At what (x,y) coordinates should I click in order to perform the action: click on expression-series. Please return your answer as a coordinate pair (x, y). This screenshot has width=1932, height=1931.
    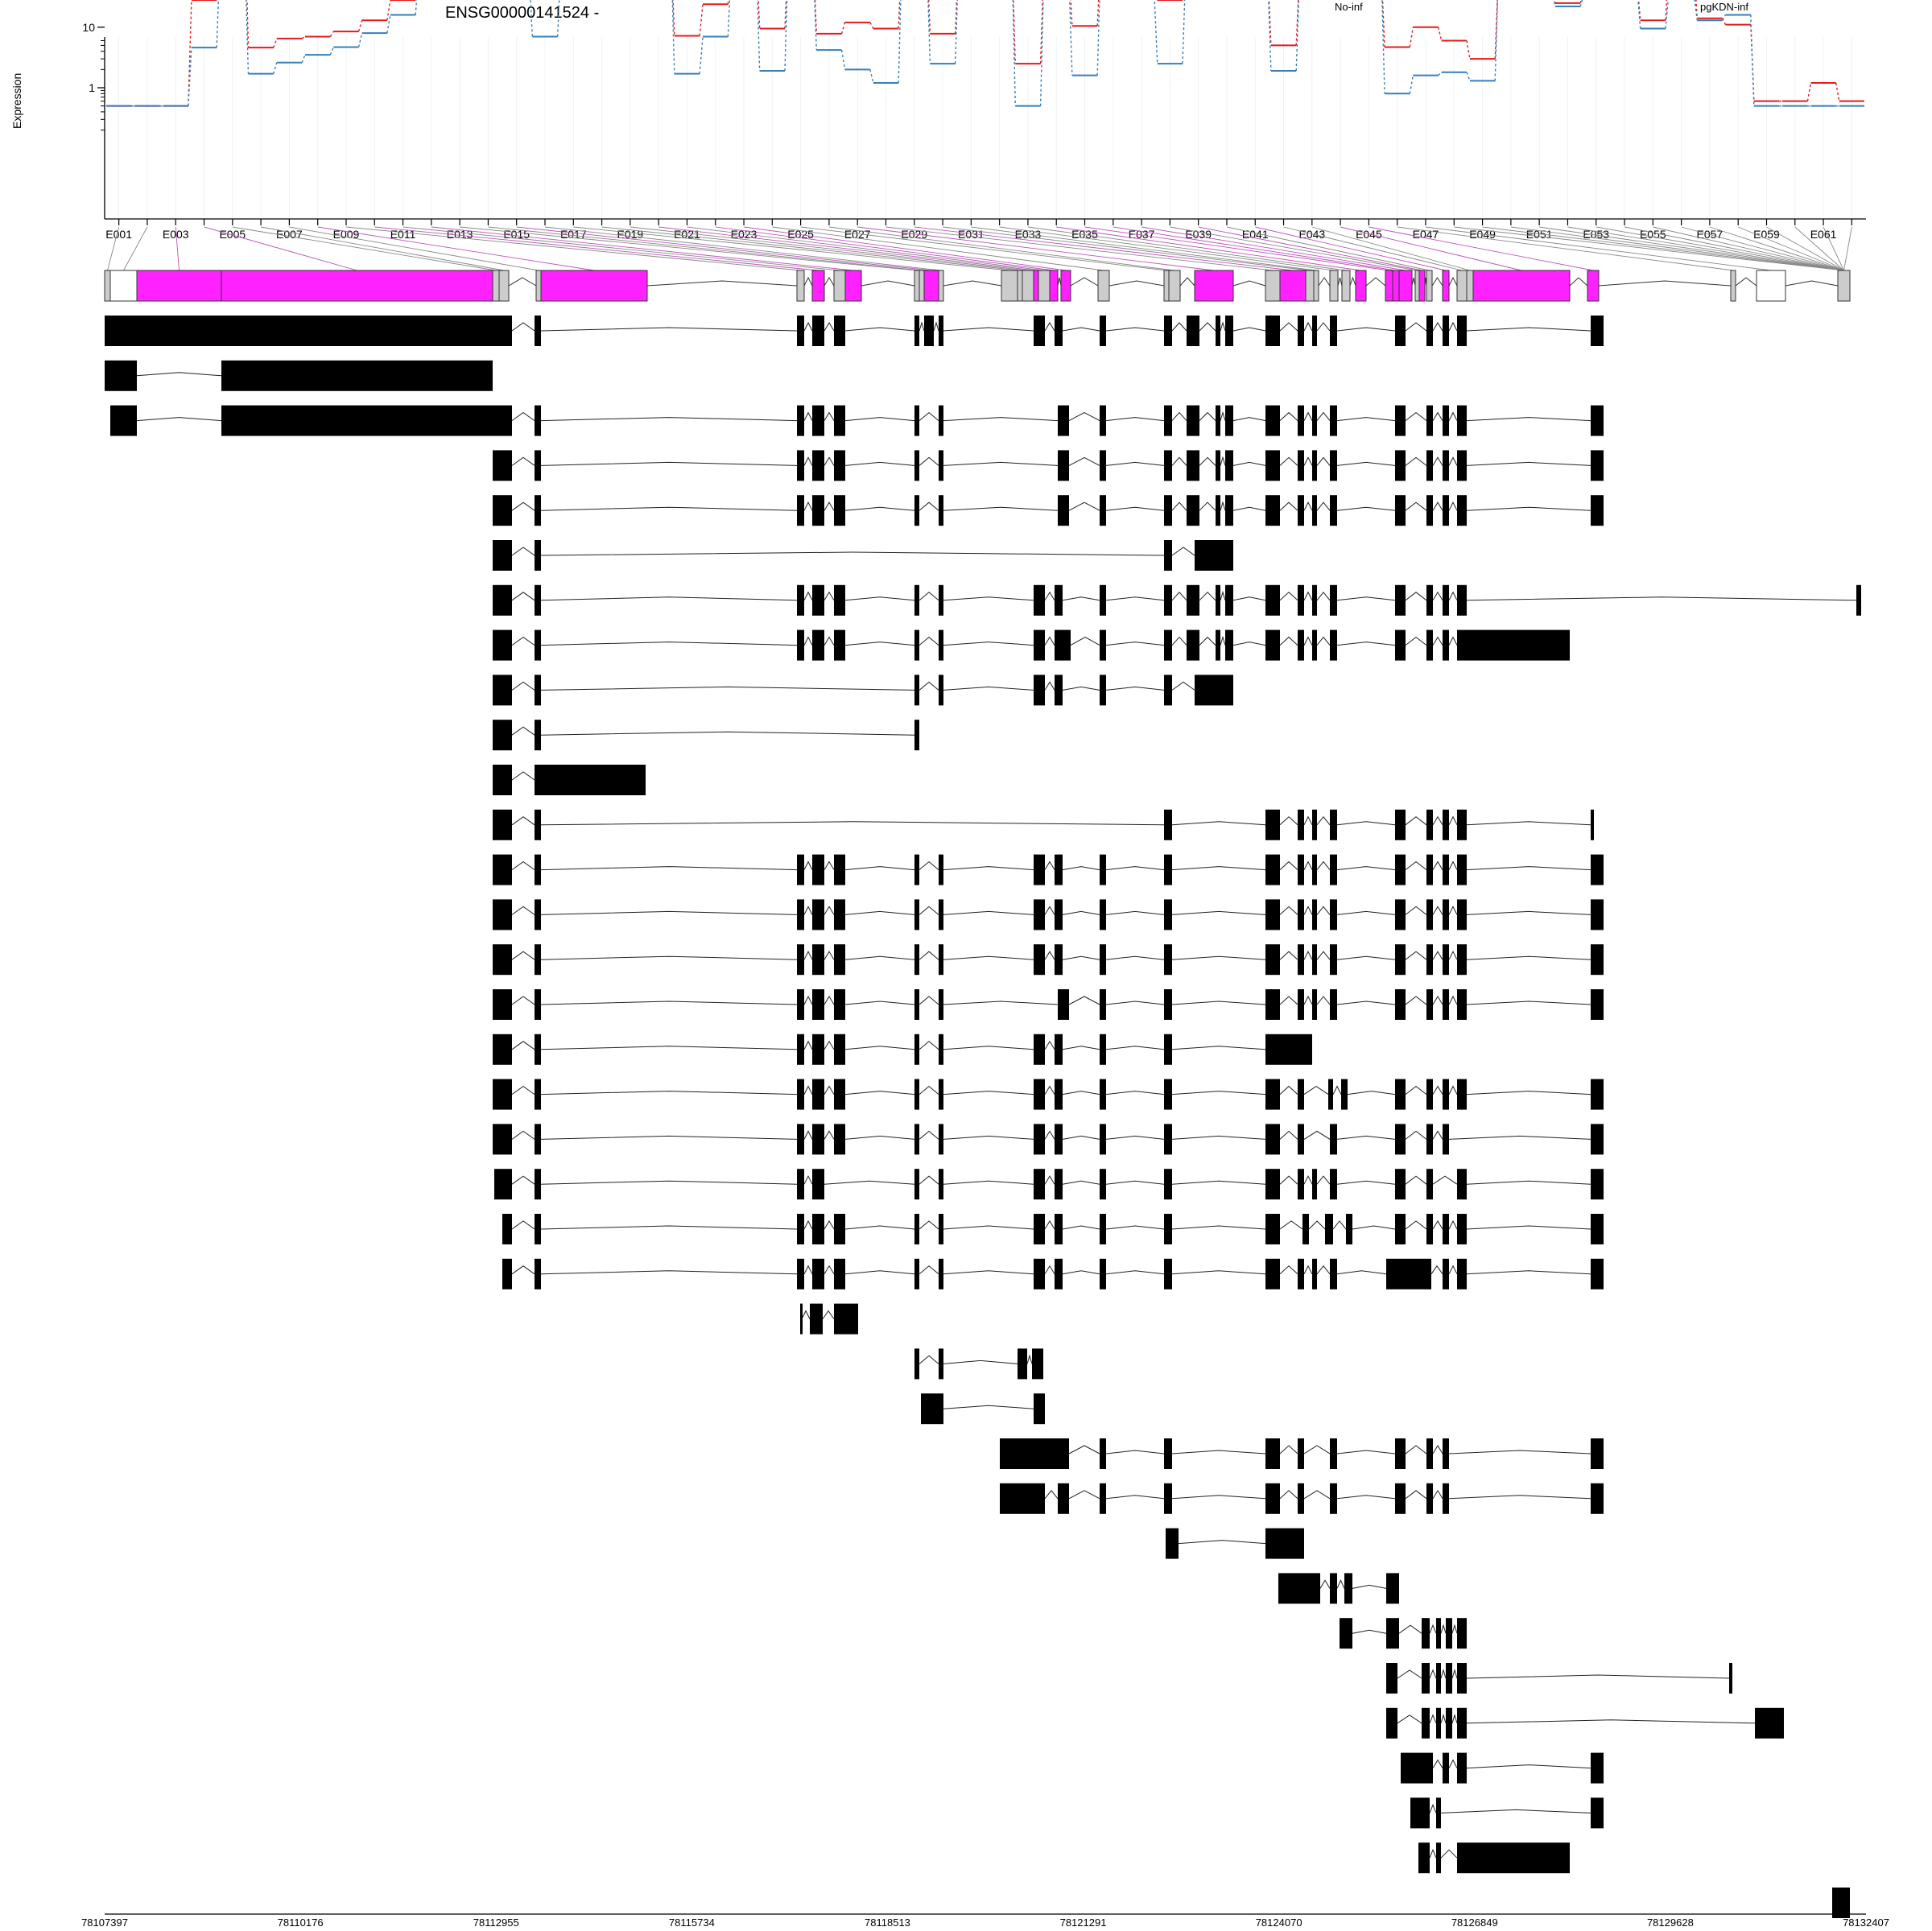
    Looking at the image, I should click on (985, 53).